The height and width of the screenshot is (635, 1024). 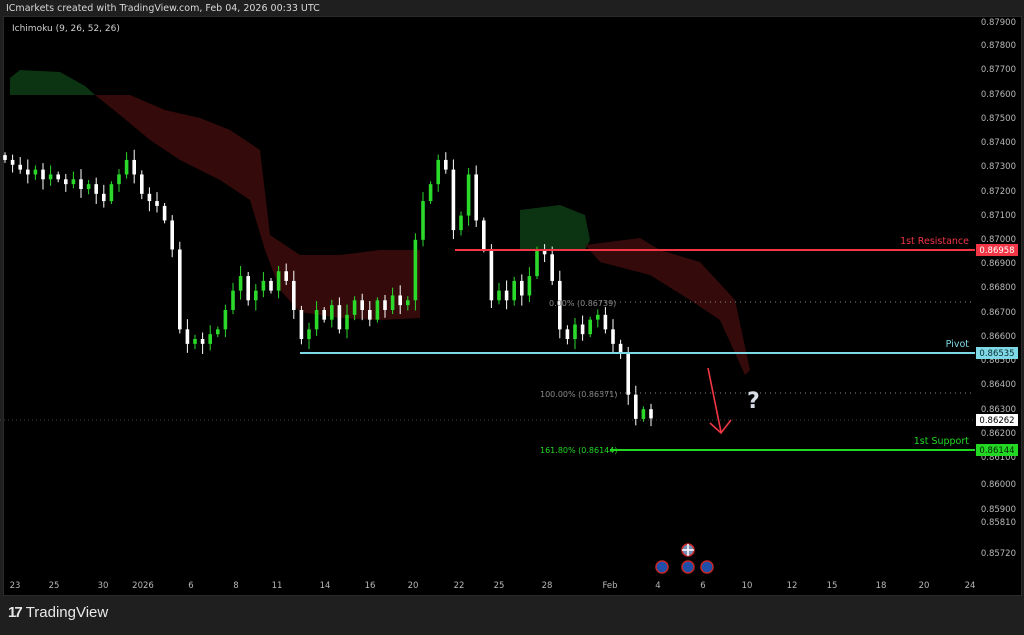 What do you see at coordinates (15, 612) in the screenshot?
I see `tradingview-logo-icon: 17` at bounding box center [15, 612].